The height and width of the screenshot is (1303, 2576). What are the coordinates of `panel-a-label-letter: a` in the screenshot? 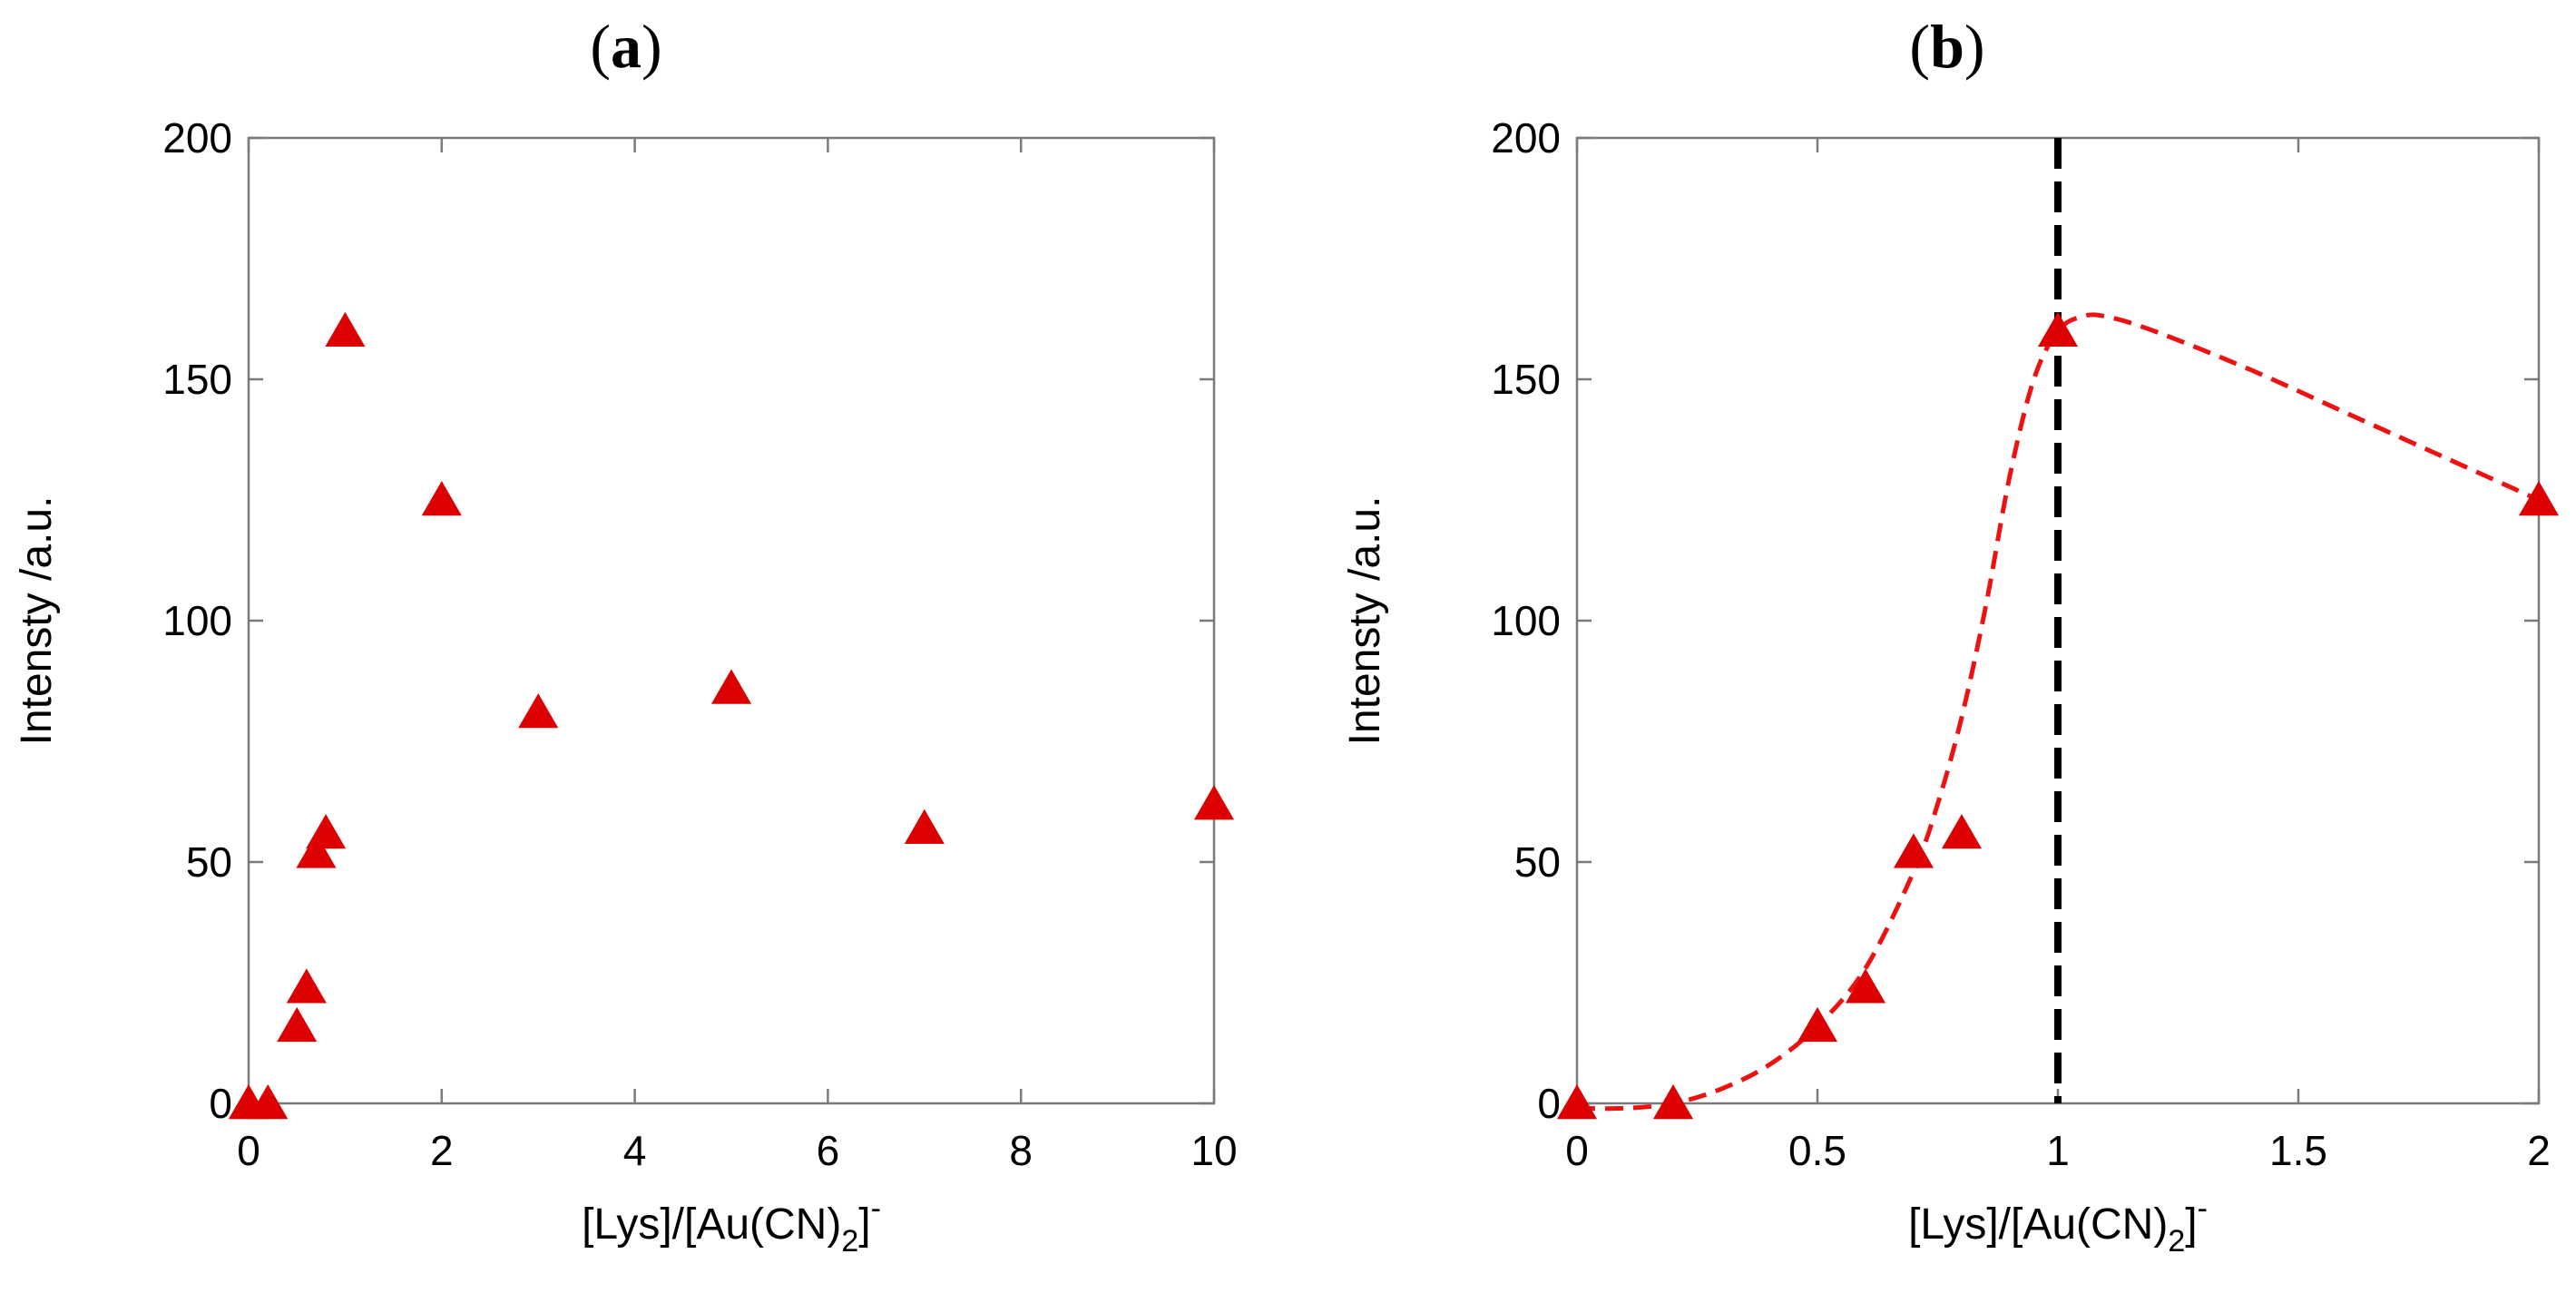 It's located at (626, 46).